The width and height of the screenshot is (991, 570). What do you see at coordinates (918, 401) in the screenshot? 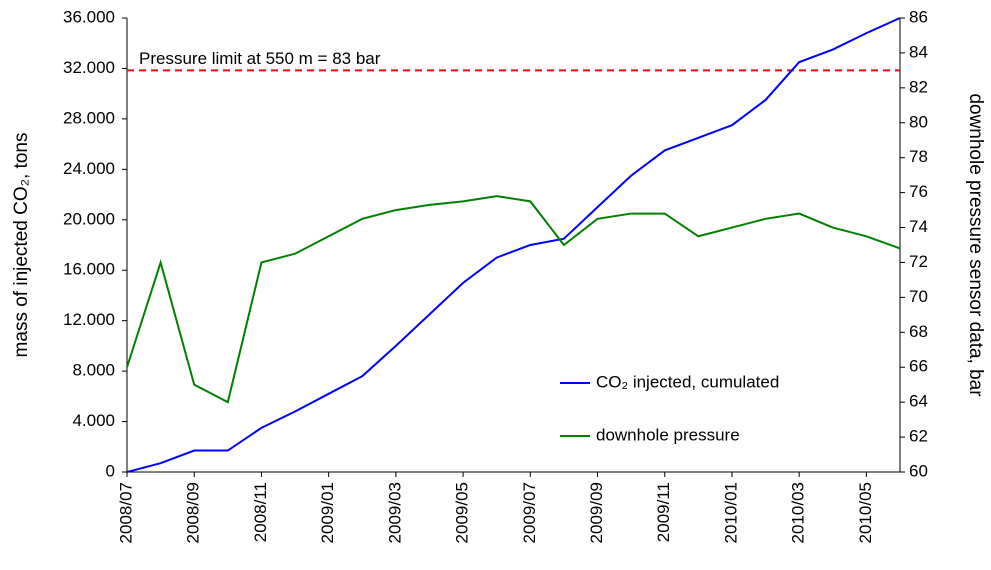
I see `y2-tick-label: 64` at bounding box center [918, 401].